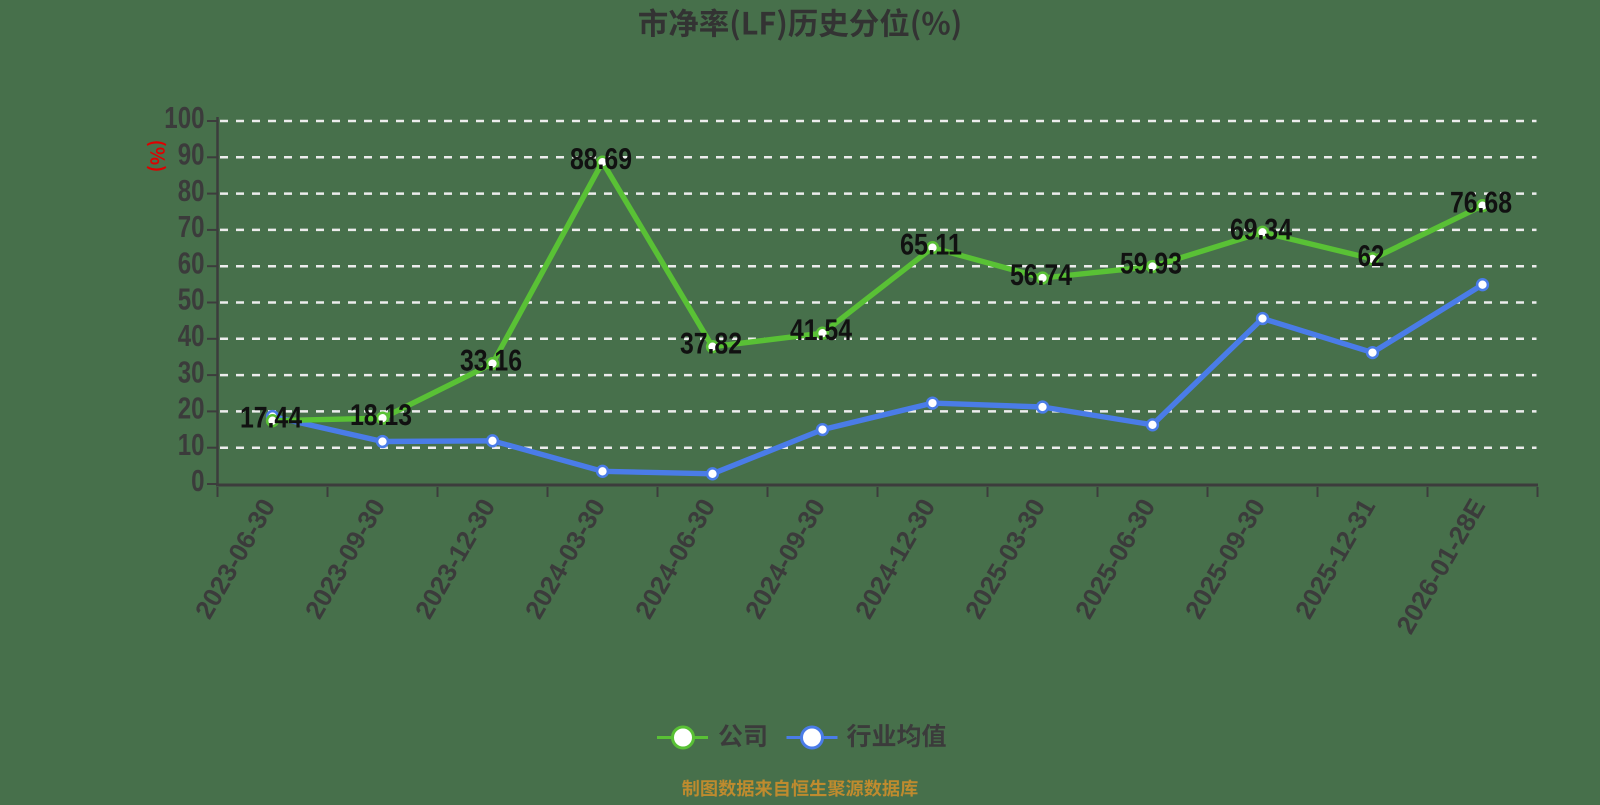 The image size is (1600, 805). I want to click on svg-text: 76.68, so click(1481, 203).